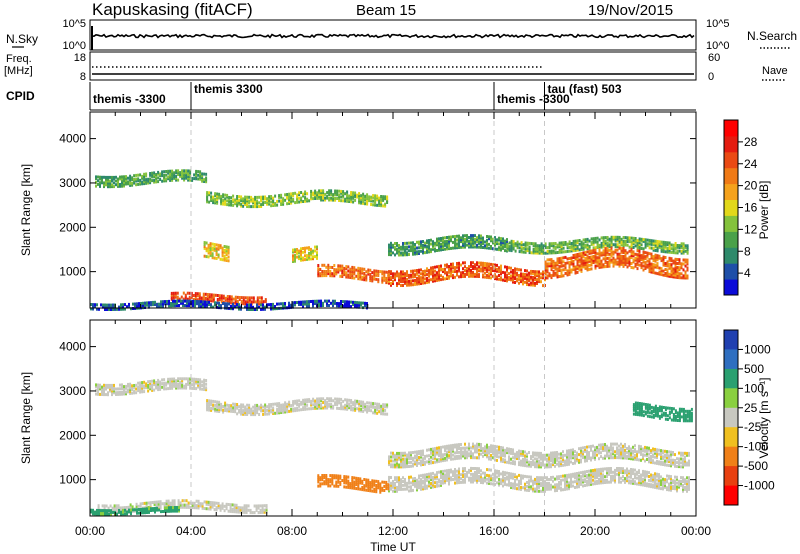  What do you see at coordinates (595, 531) in the screenshot?
I see `x-tick-label: 20:00` at bounding box center [595, 531].